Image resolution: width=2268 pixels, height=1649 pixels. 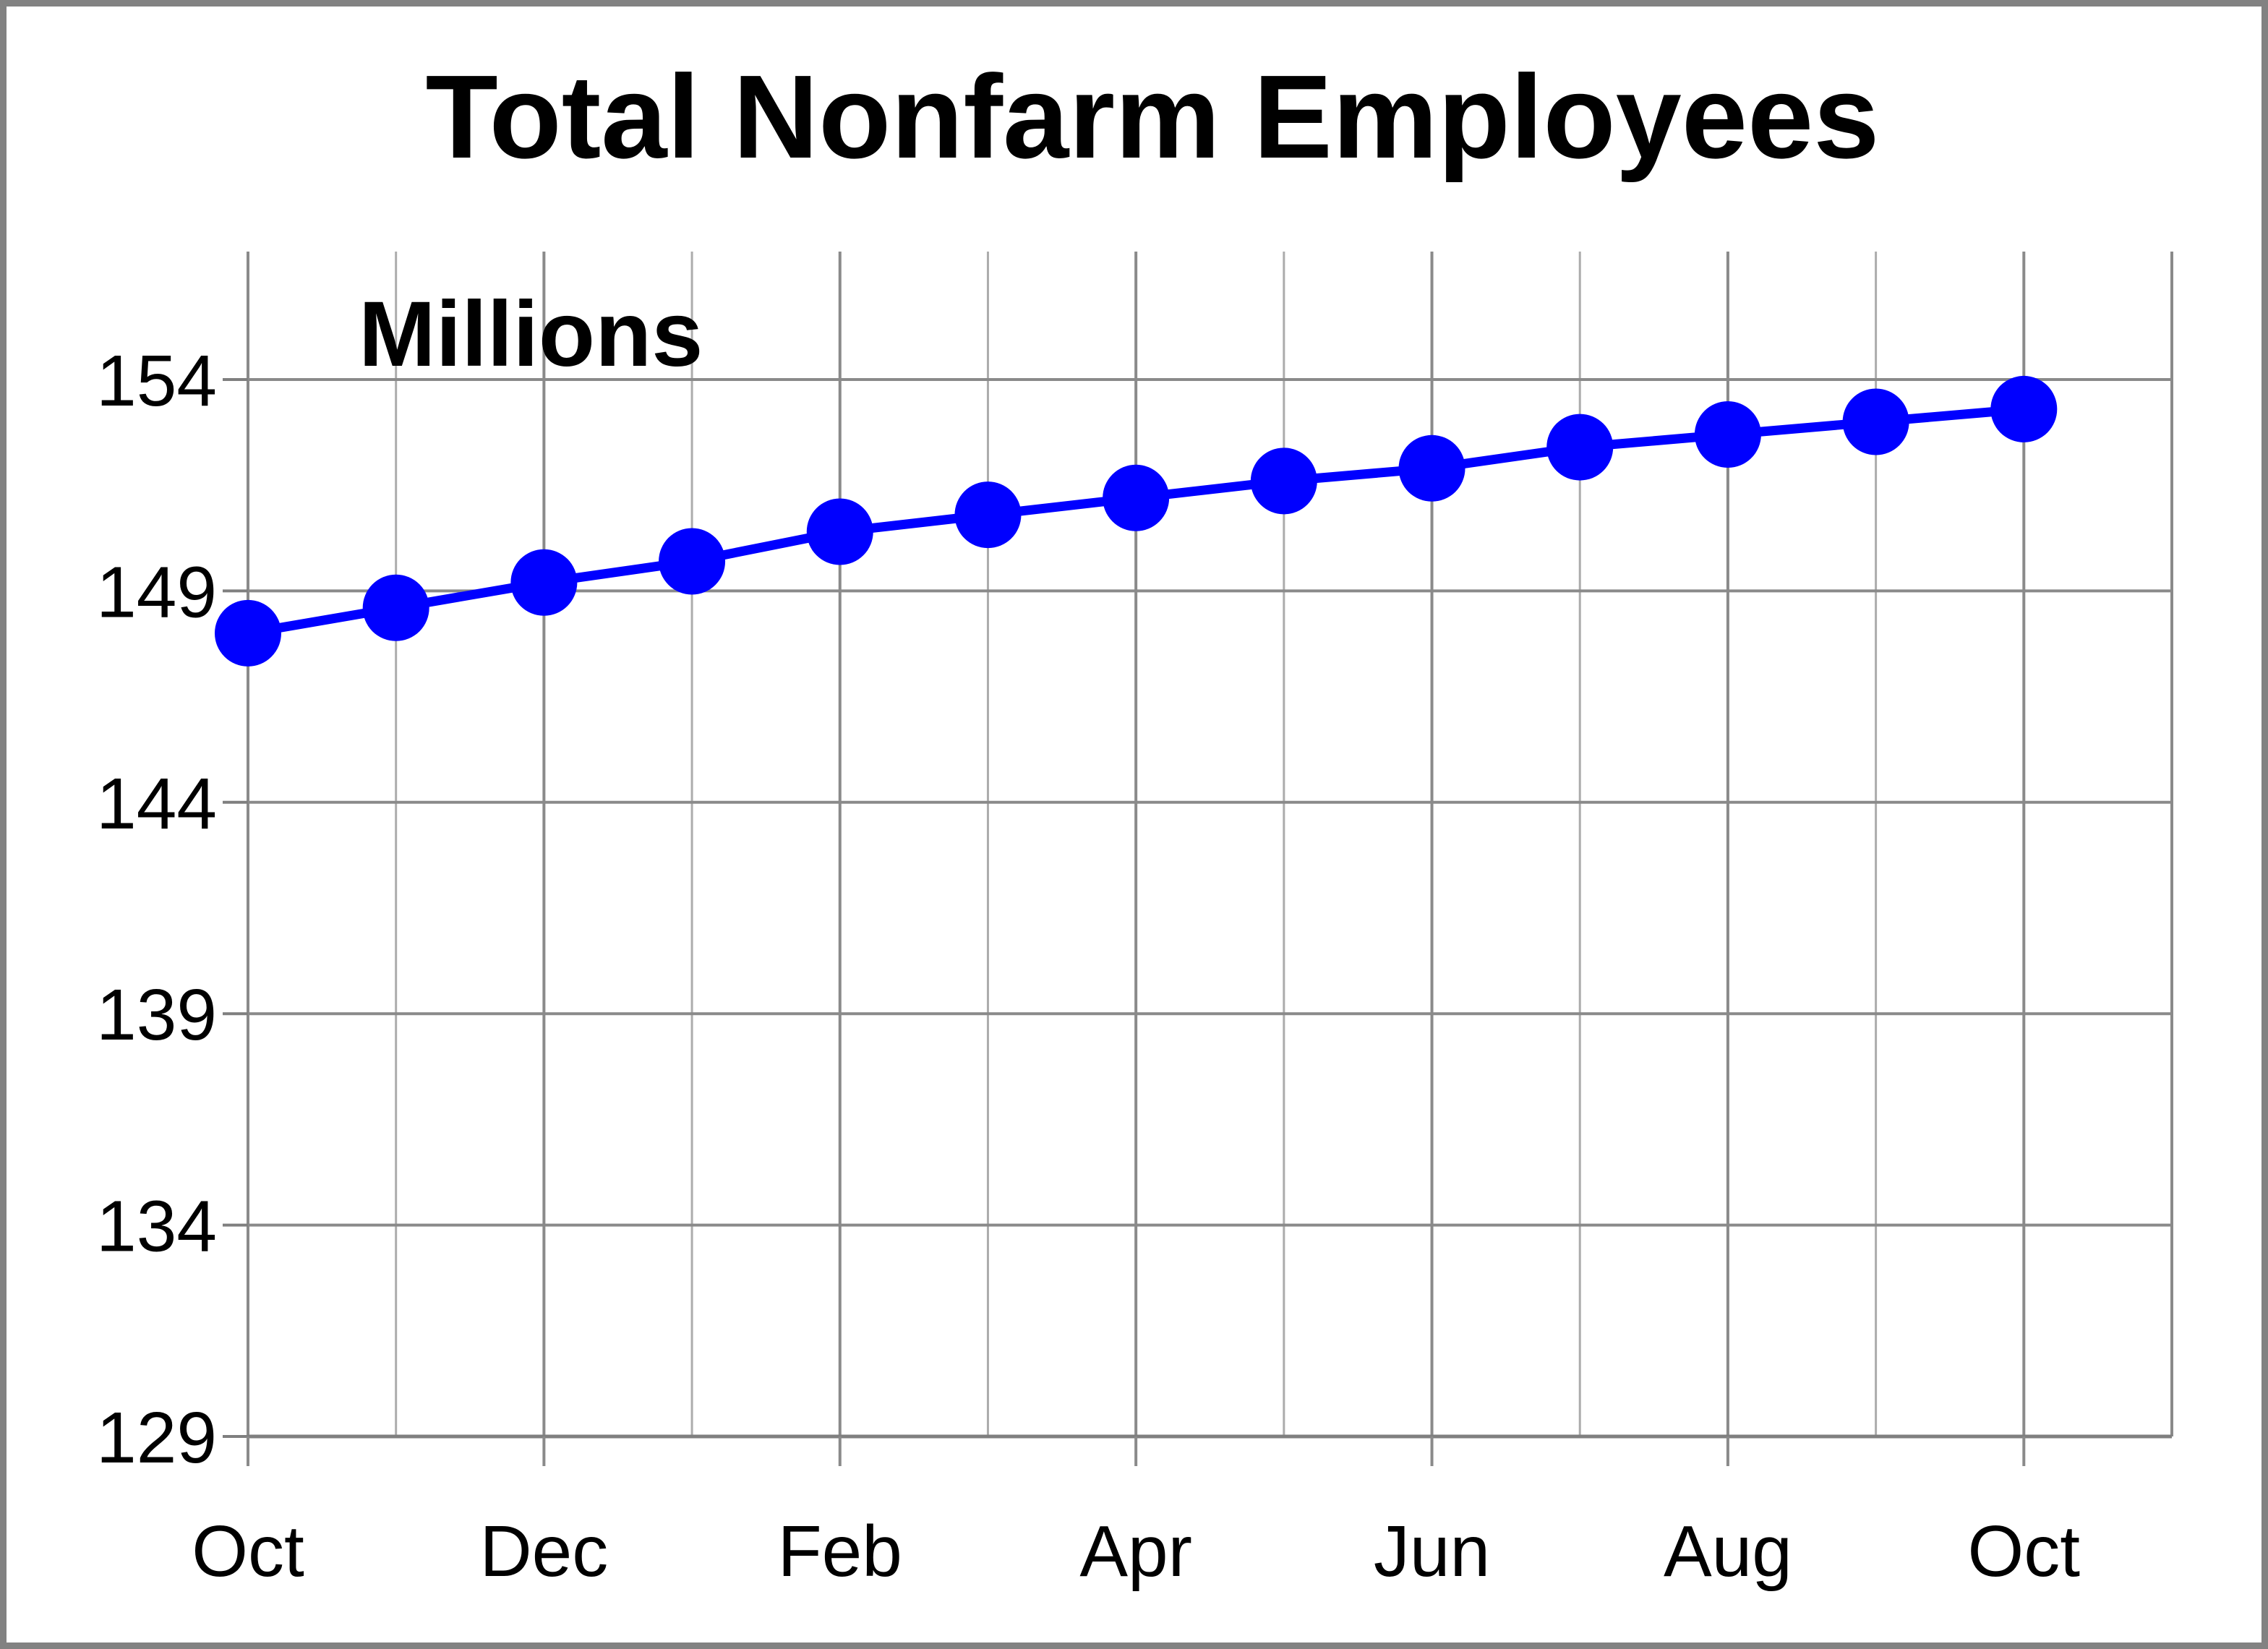 What do you see at coordinates (531, 334) in the screenshot?
I see `y-axis-units-label: Millions` at bounding box center [531, 334].